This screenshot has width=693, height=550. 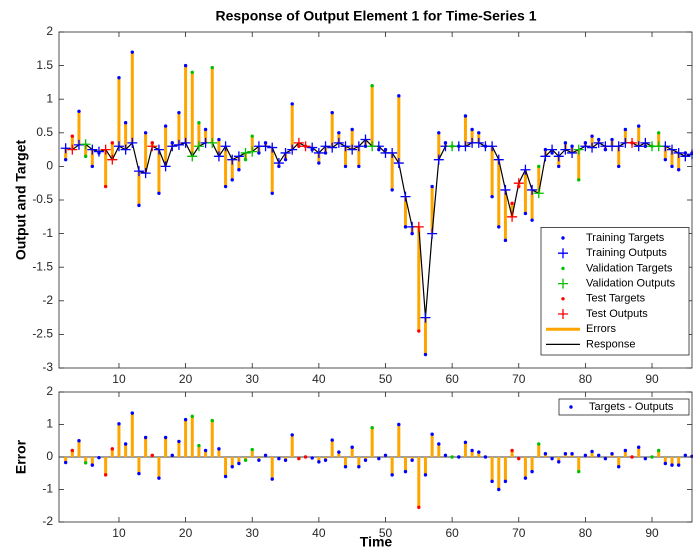 What do you see at coordinates (626, 253) in the screenshot?
I see `legend-label: Training Outputs` at bounding box center [626, 253].